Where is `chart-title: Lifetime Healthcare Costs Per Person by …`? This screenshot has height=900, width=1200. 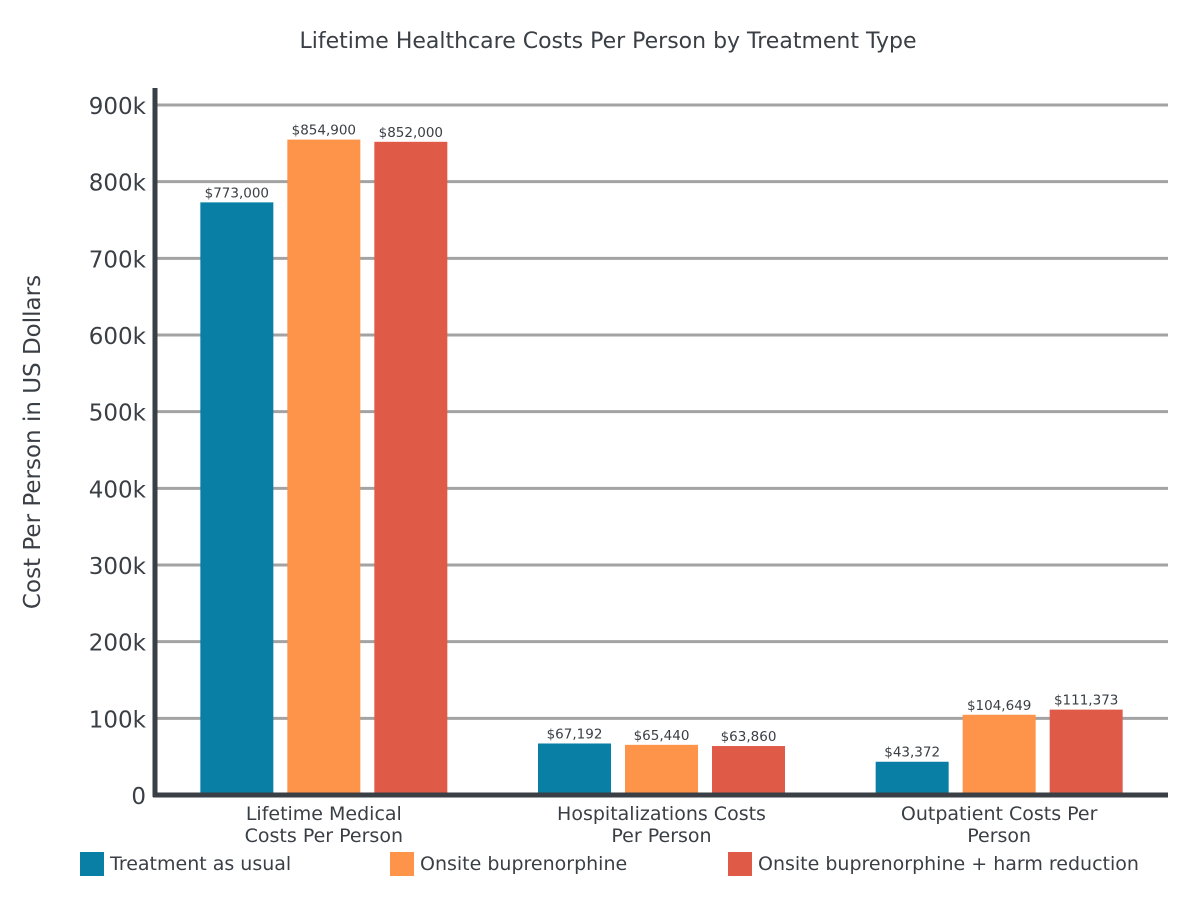 chart-title: Lifetime Healthcare Costs Per Person by … is located at coordinates (607, 41).